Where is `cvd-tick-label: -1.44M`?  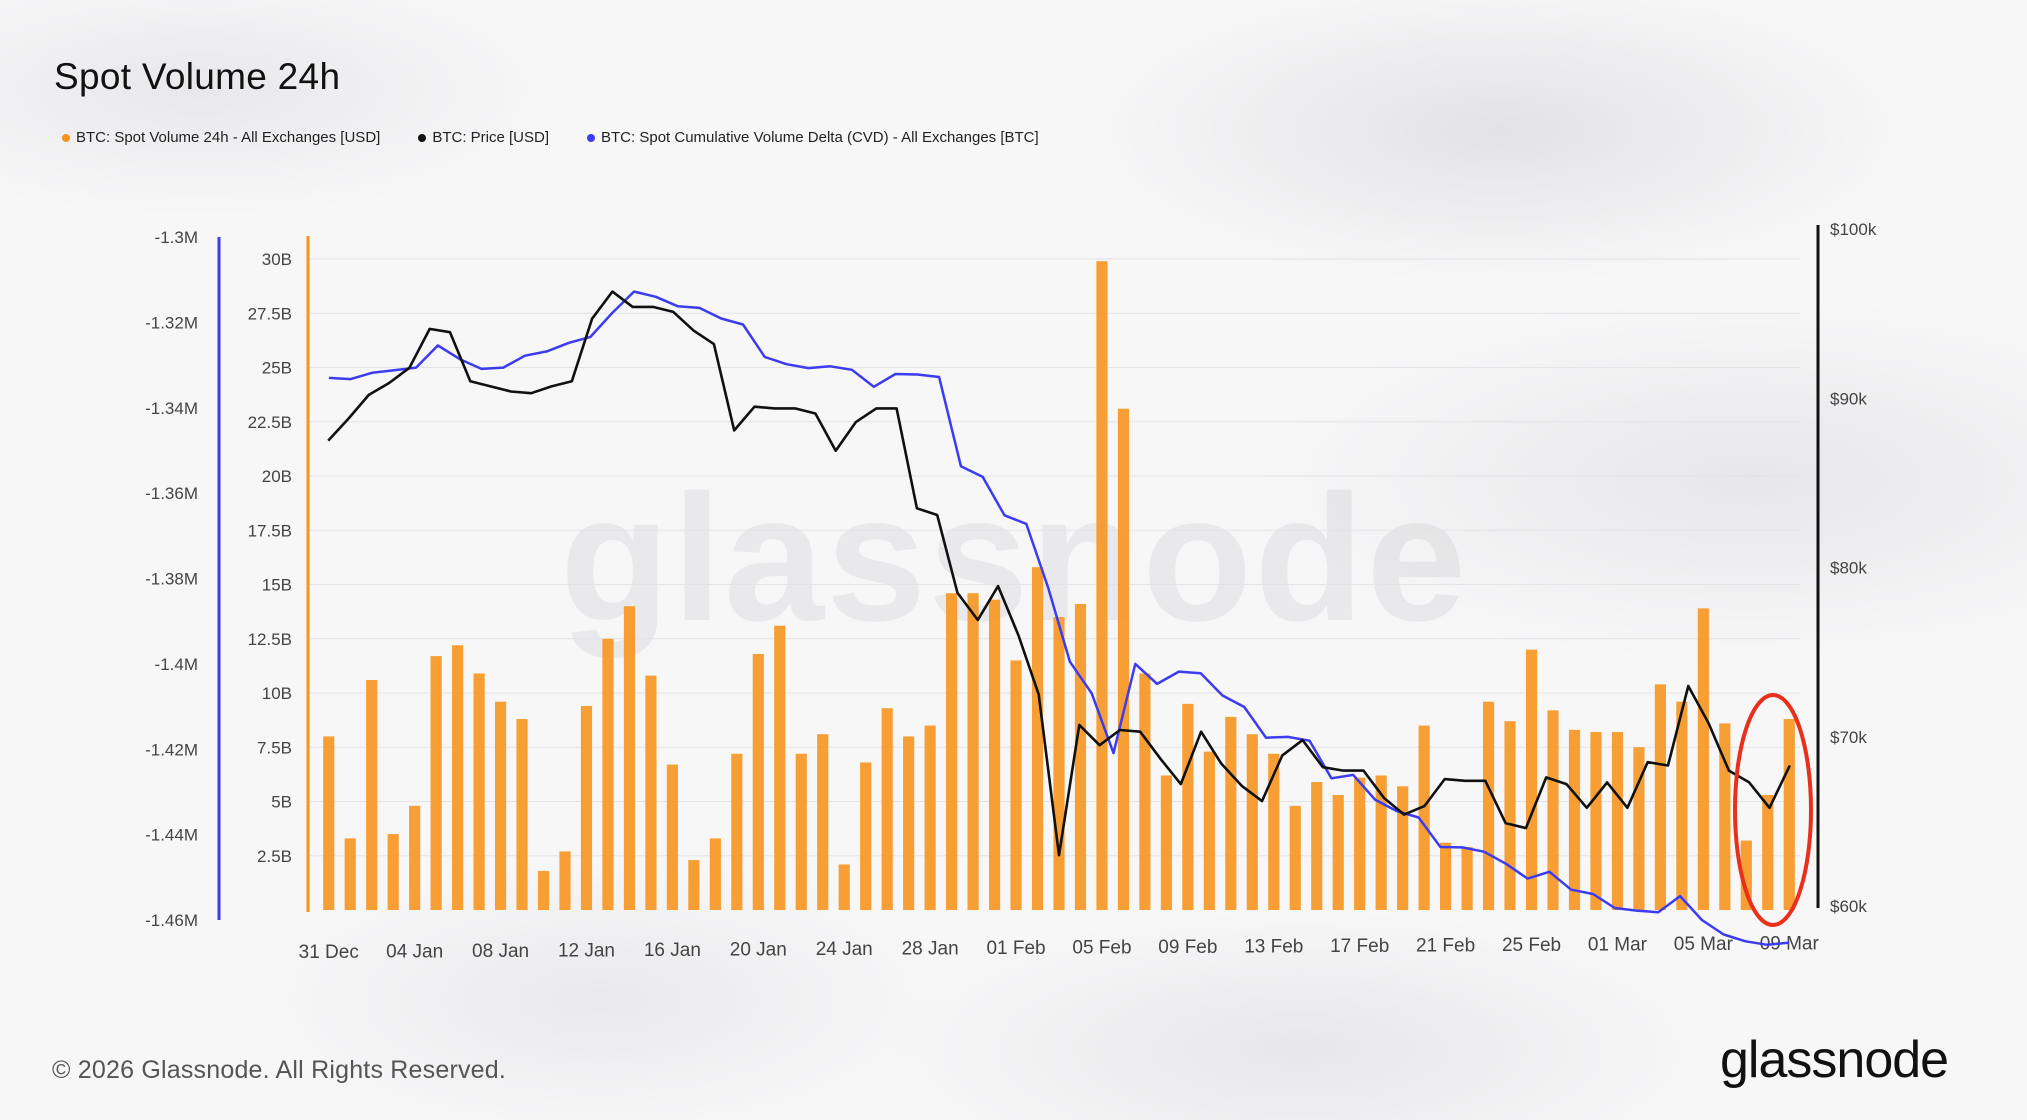 cvd-tick-label: -1.44M is located at coordinates (171, 835).